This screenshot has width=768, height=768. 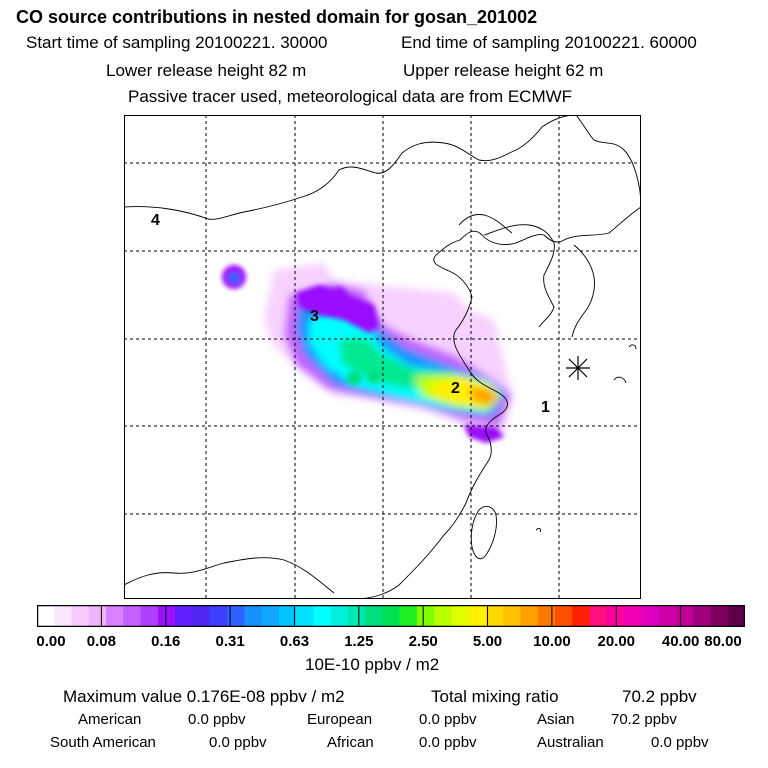 I want to click on region-name-australian: Australian, so click(x=570, y=742).